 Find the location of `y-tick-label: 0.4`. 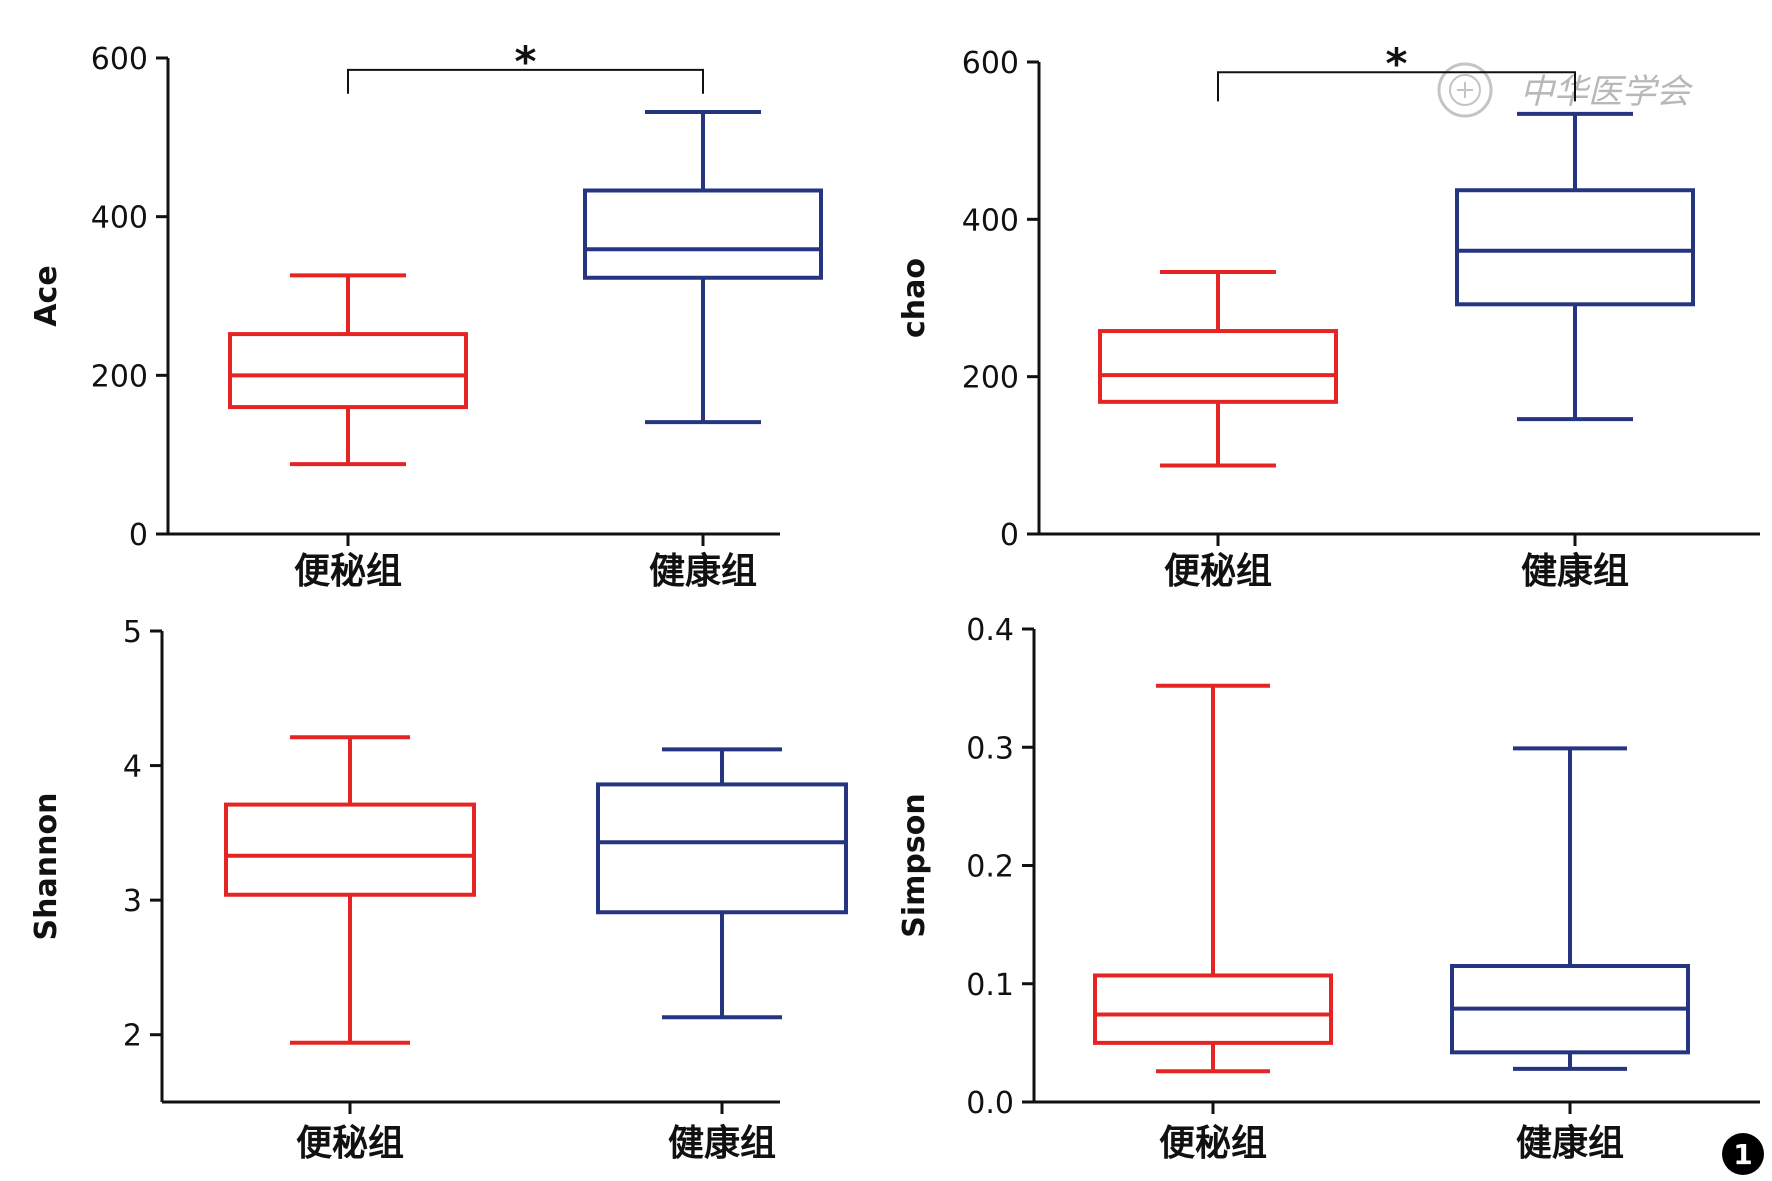

y-tick-label: 0.4 is located at coordinates (990, 630).